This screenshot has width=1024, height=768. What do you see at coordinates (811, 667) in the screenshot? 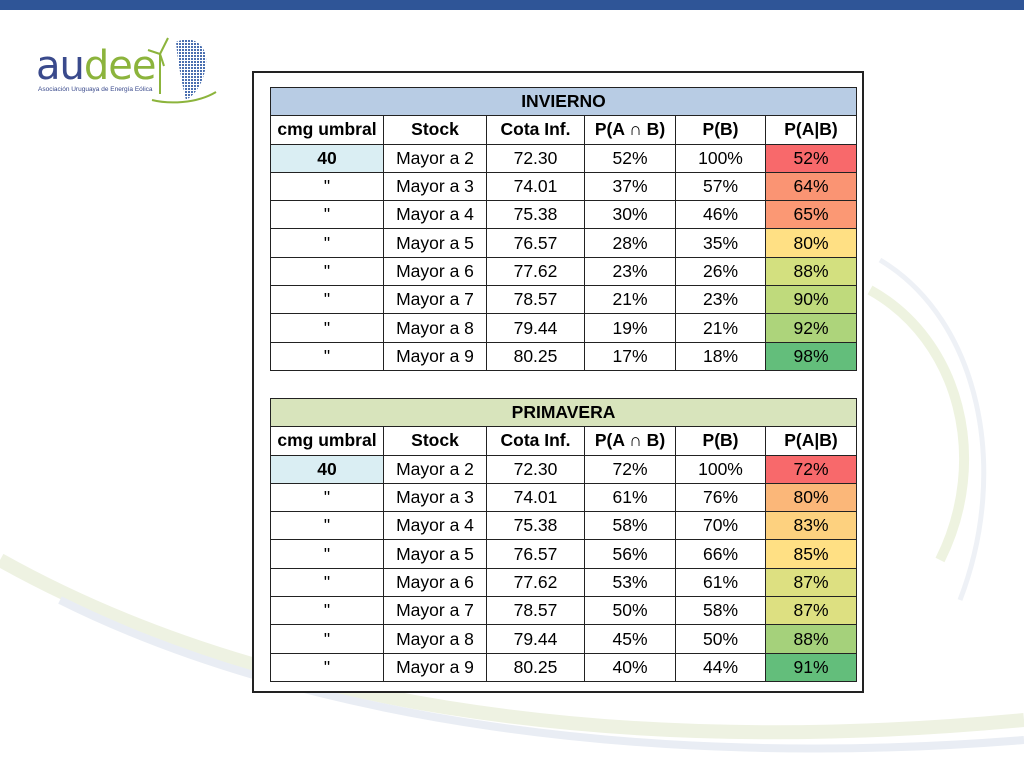
I see `p-a-given-b-cell: 91%` at bounding box center [811, 667].